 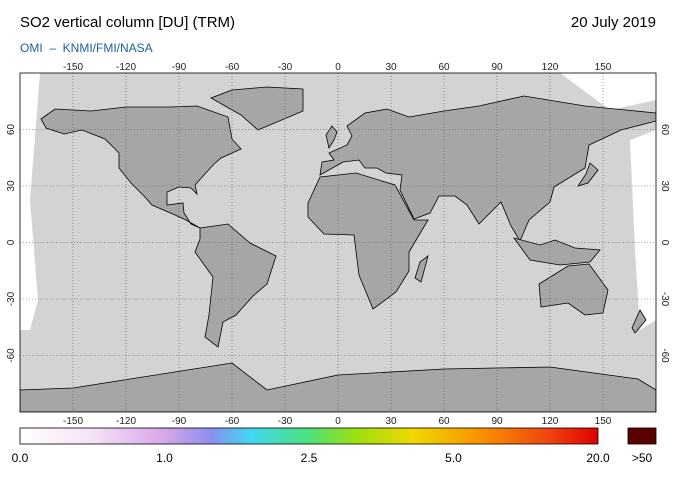 I want to click on colorbar-label: 1.0, so click(x=164, y=458).